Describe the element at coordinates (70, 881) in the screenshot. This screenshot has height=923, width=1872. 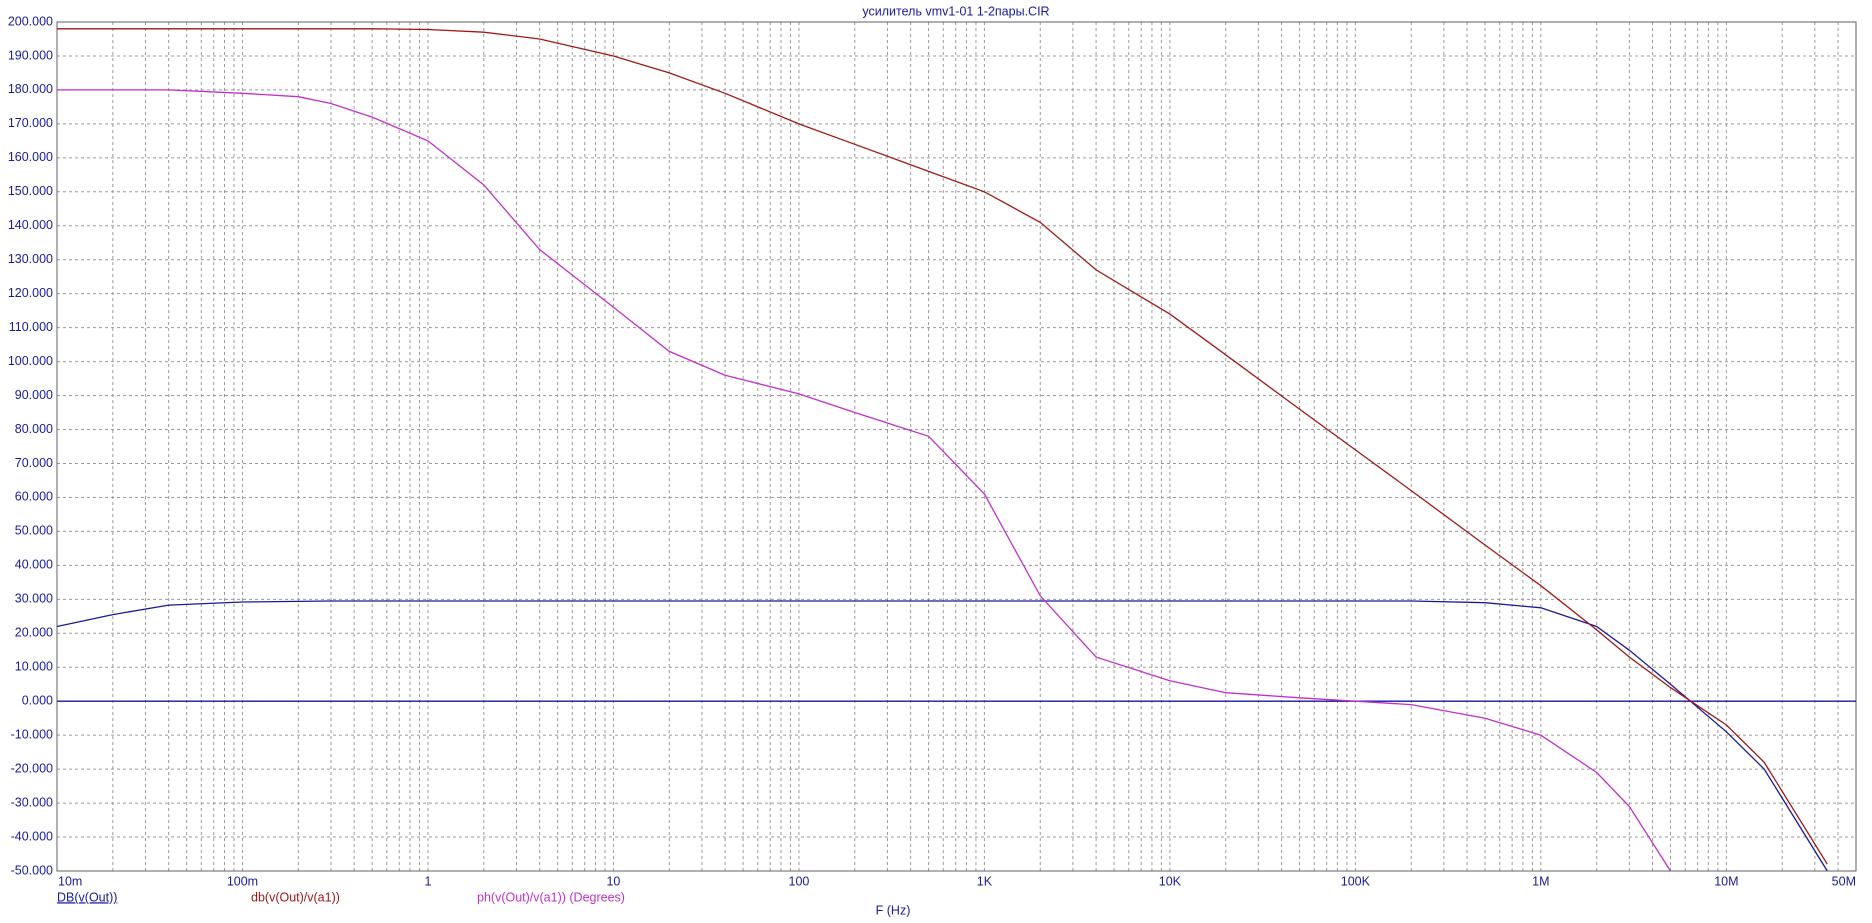
I see `x-tick-label: 10m` at that location.